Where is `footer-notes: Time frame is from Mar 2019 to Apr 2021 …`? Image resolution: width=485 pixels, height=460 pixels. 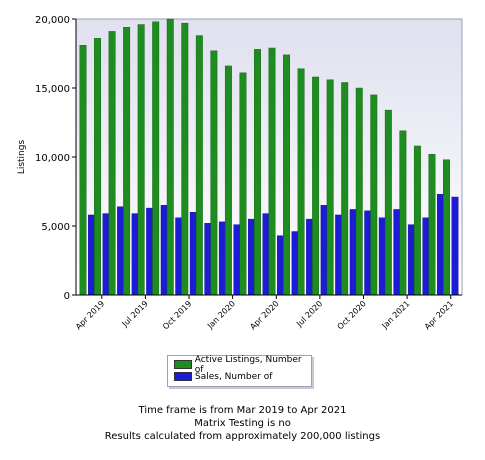 footer-notes: Time frame is from Mar 2019 to Apr 2021 … is located at coordinates (242, 423).